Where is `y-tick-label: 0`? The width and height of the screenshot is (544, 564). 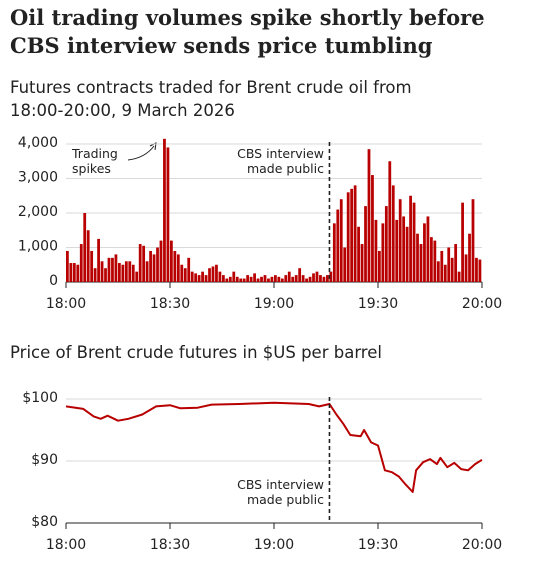 y-tick-label: 0 is located at coordinates (53, 281).